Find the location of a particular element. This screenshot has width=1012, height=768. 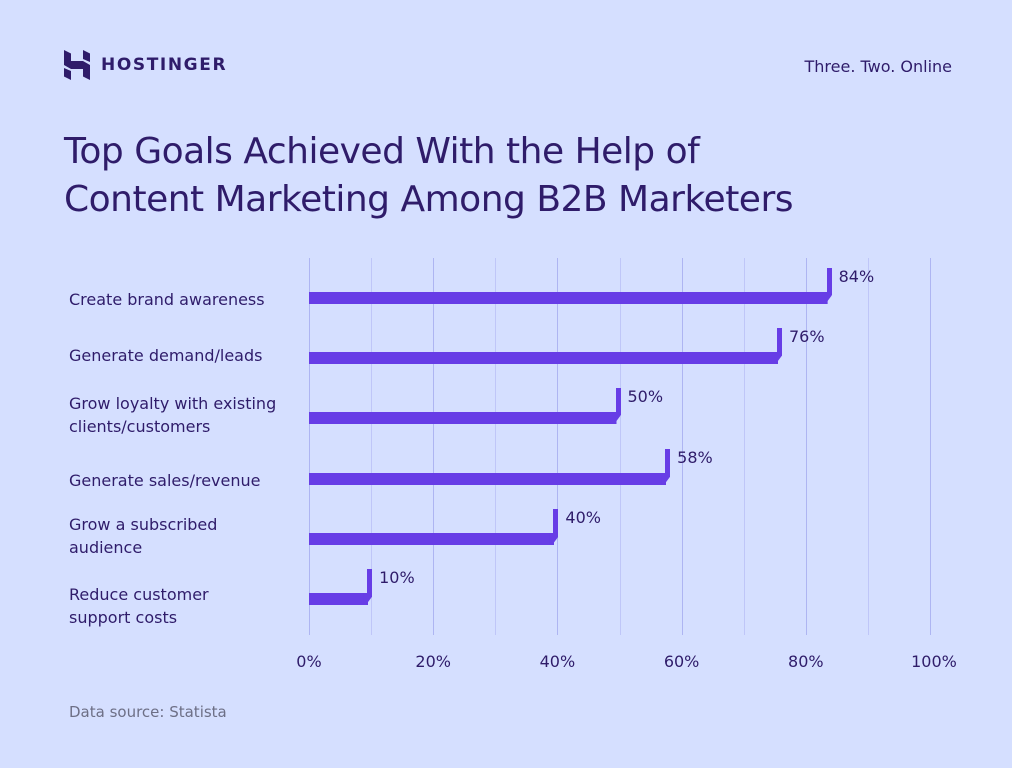

brand-logo: HOSTINGER is located at coordinates (145, 65).